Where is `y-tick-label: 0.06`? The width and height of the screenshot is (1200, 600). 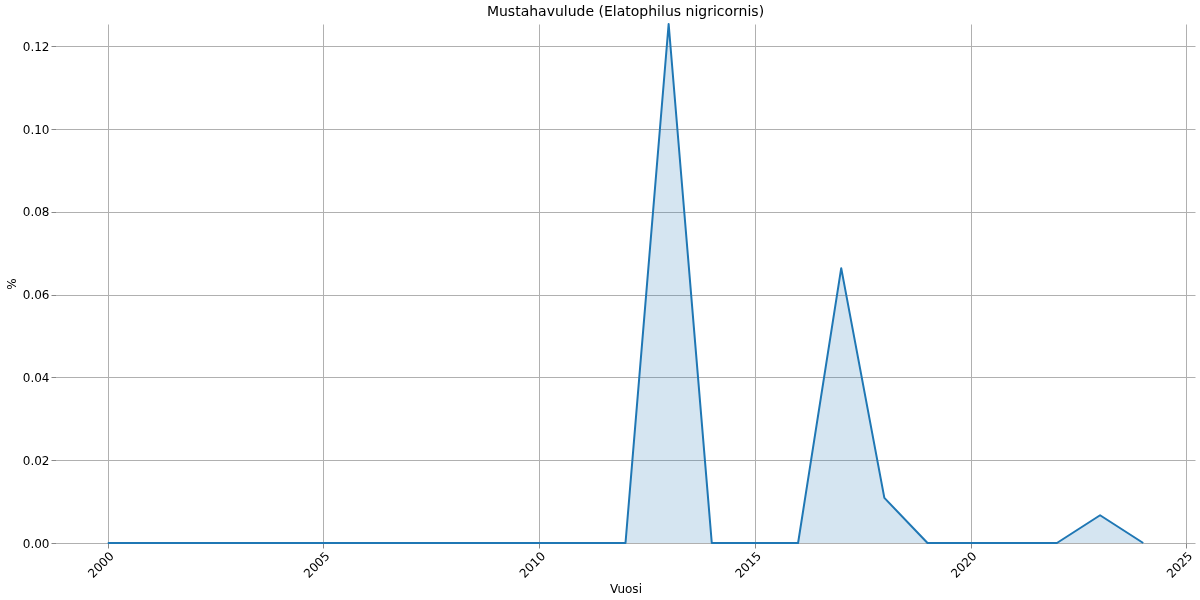
y-tick-label: 0.06 is located at coordinates (36, 295).